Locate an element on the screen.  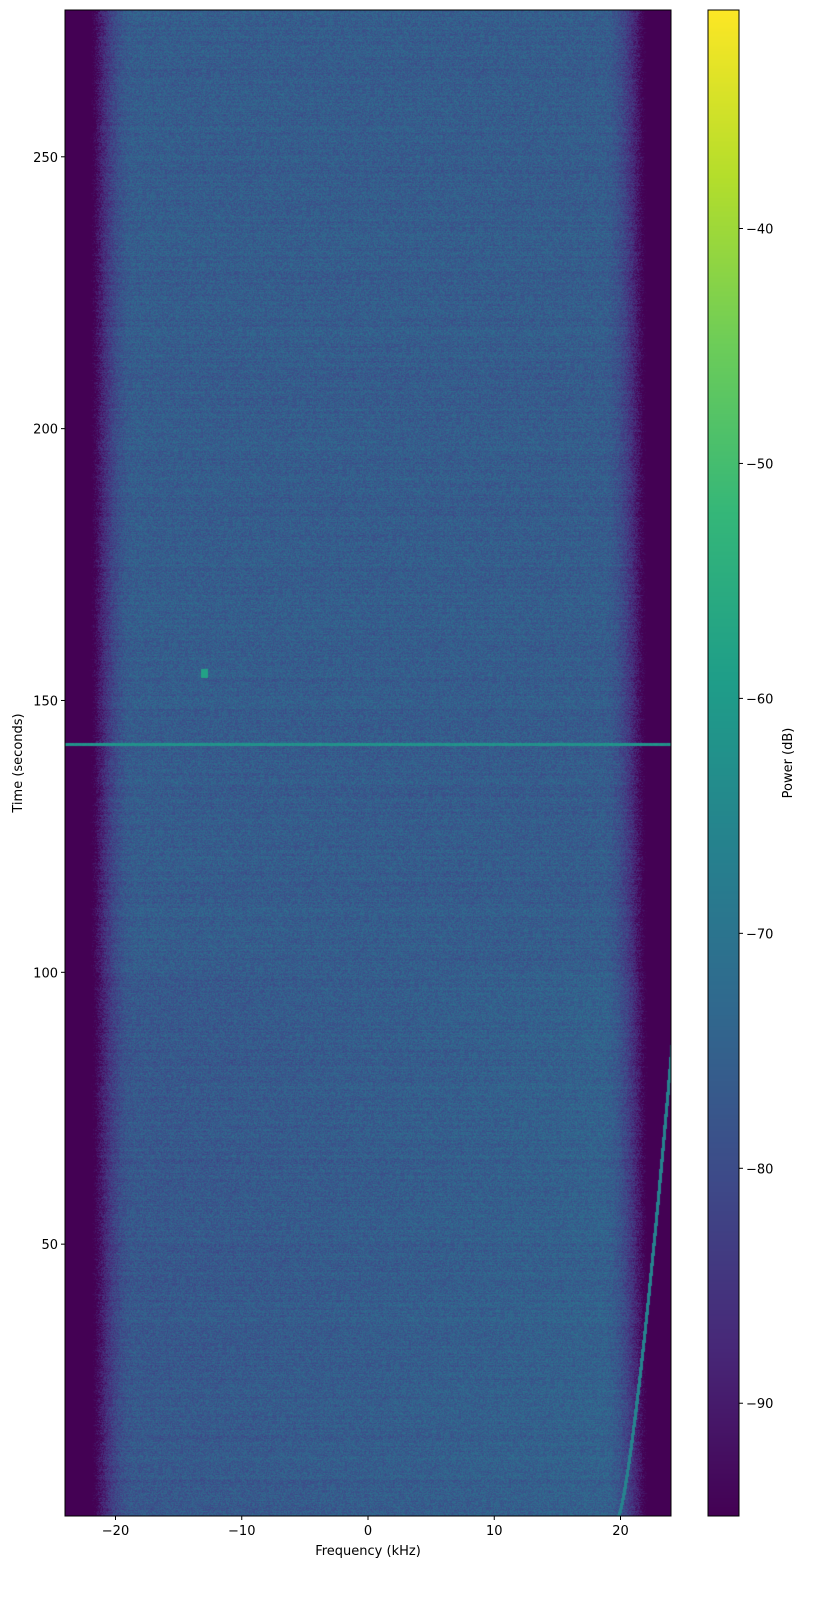
colorbar-tick-label: −80 is located at coordinates (759, 1169).